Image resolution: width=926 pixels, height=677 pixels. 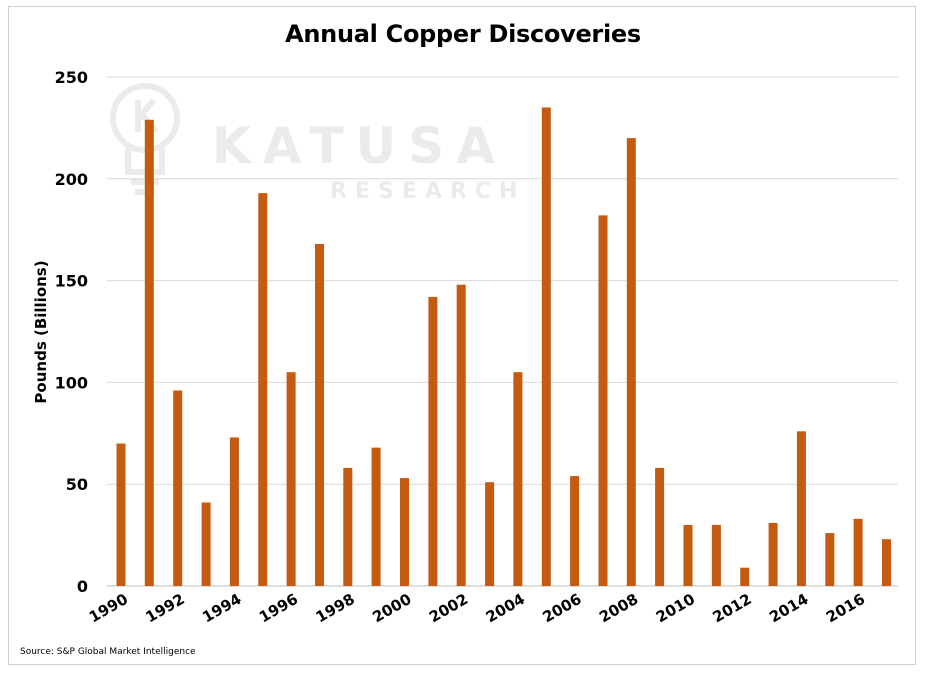 What do you see at coordinates (603, 400) in the screenshot?
I see `bar-2007` at bounding box center [603, 400].